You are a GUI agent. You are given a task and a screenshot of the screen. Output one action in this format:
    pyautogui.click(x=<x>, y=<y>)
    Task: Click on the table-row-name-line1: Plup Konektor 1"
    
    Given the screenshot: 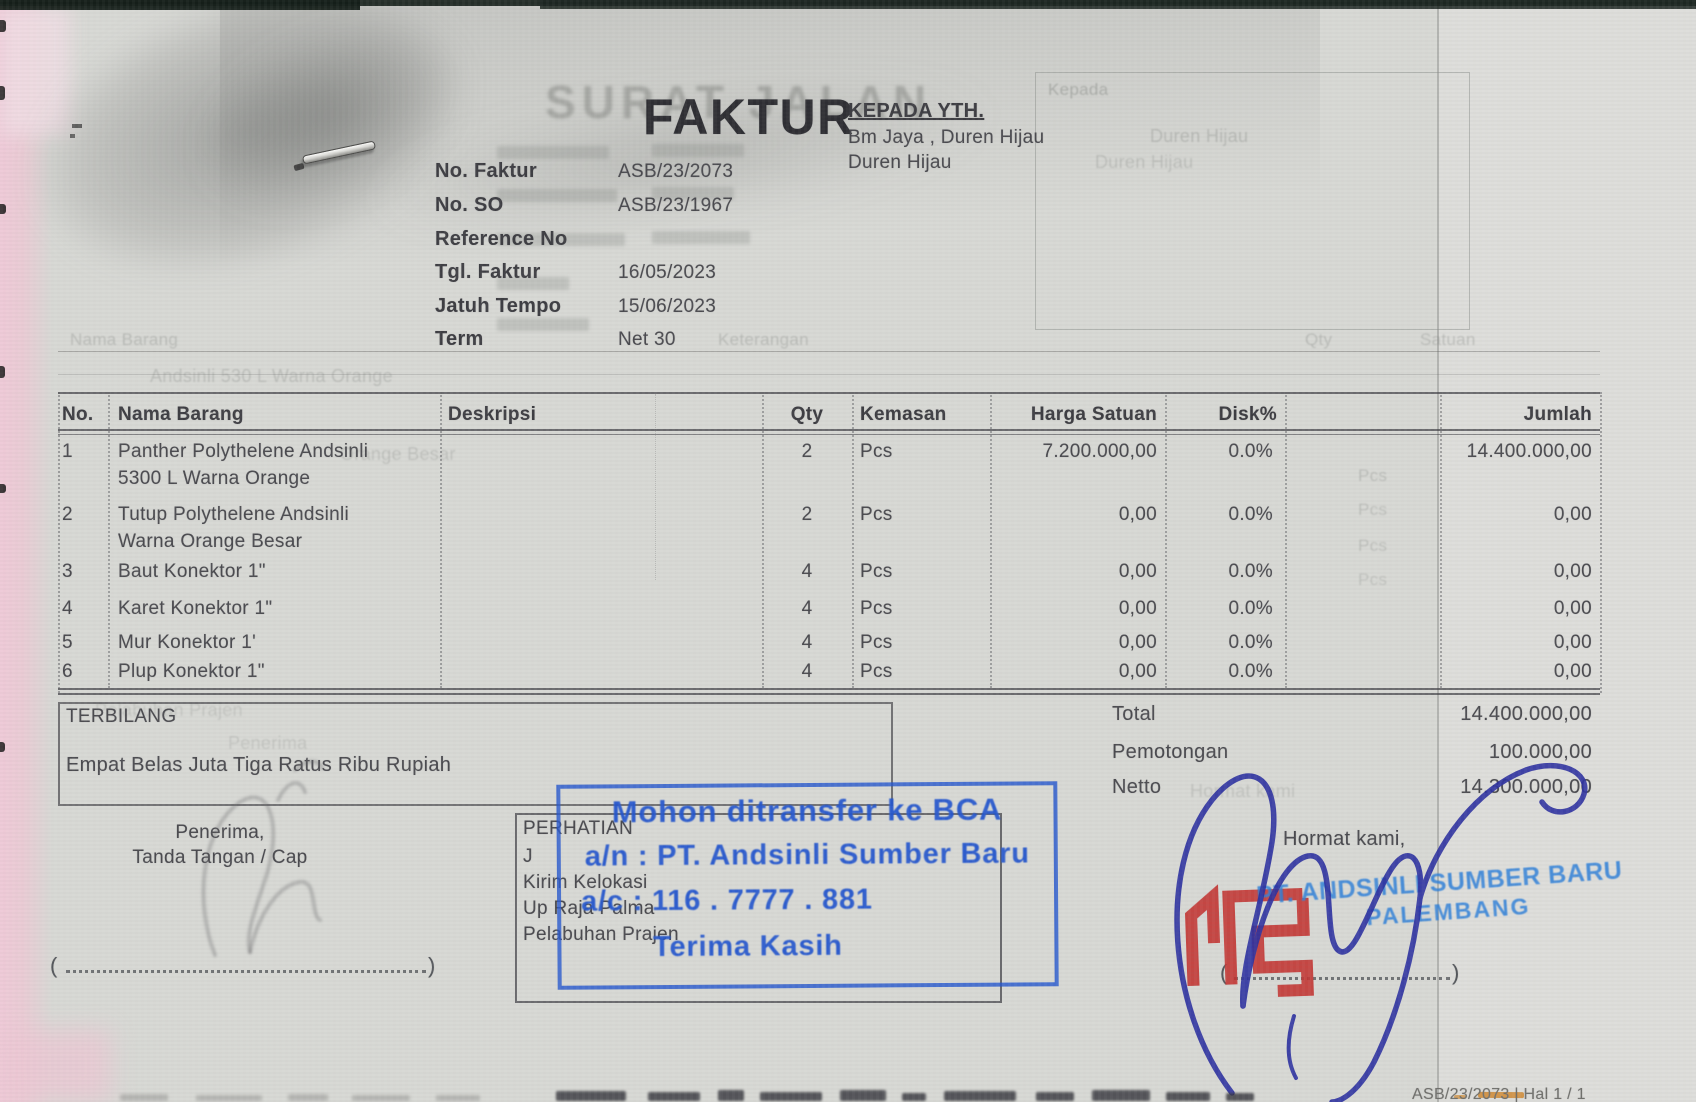 What is the action you would take?
    pyautogui.click(x=191, y=671)
    